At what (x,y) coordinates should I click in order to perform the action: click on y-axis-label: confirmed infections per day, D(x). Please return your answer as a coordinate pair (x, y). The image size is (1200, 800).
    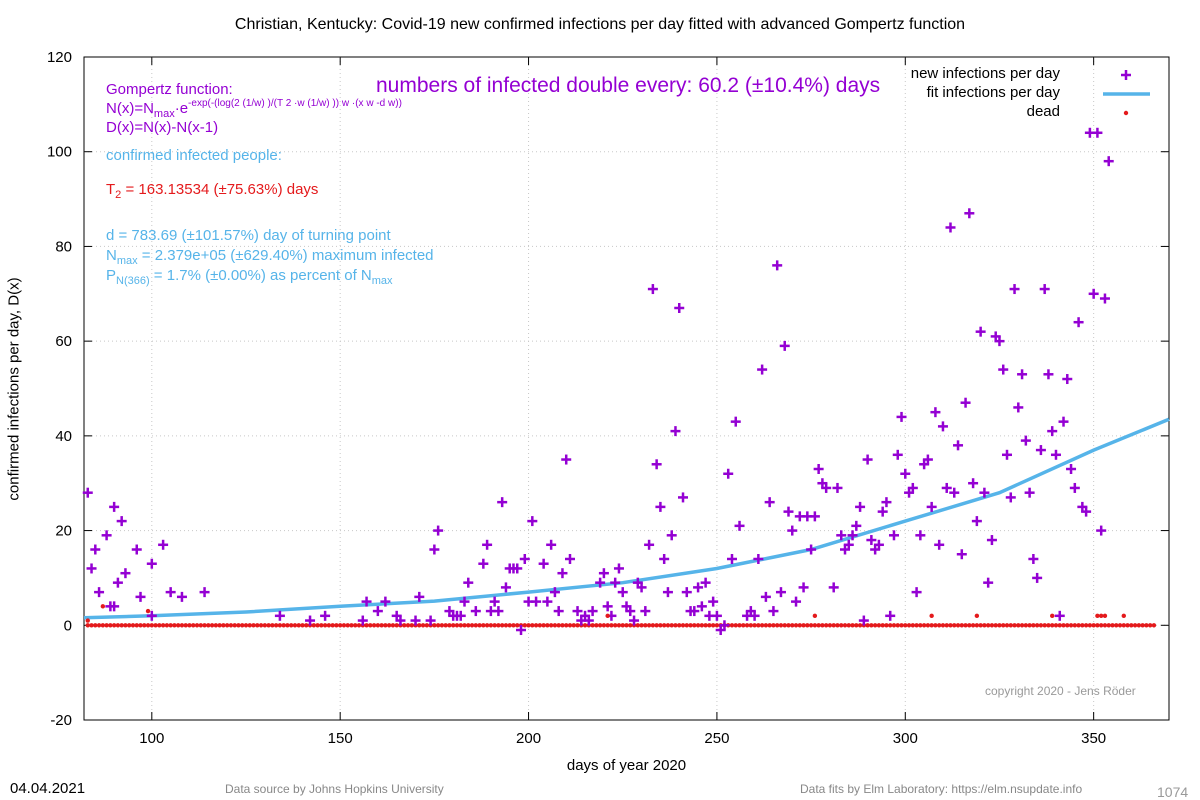
    Looking at the image, I should click on (14, 389).